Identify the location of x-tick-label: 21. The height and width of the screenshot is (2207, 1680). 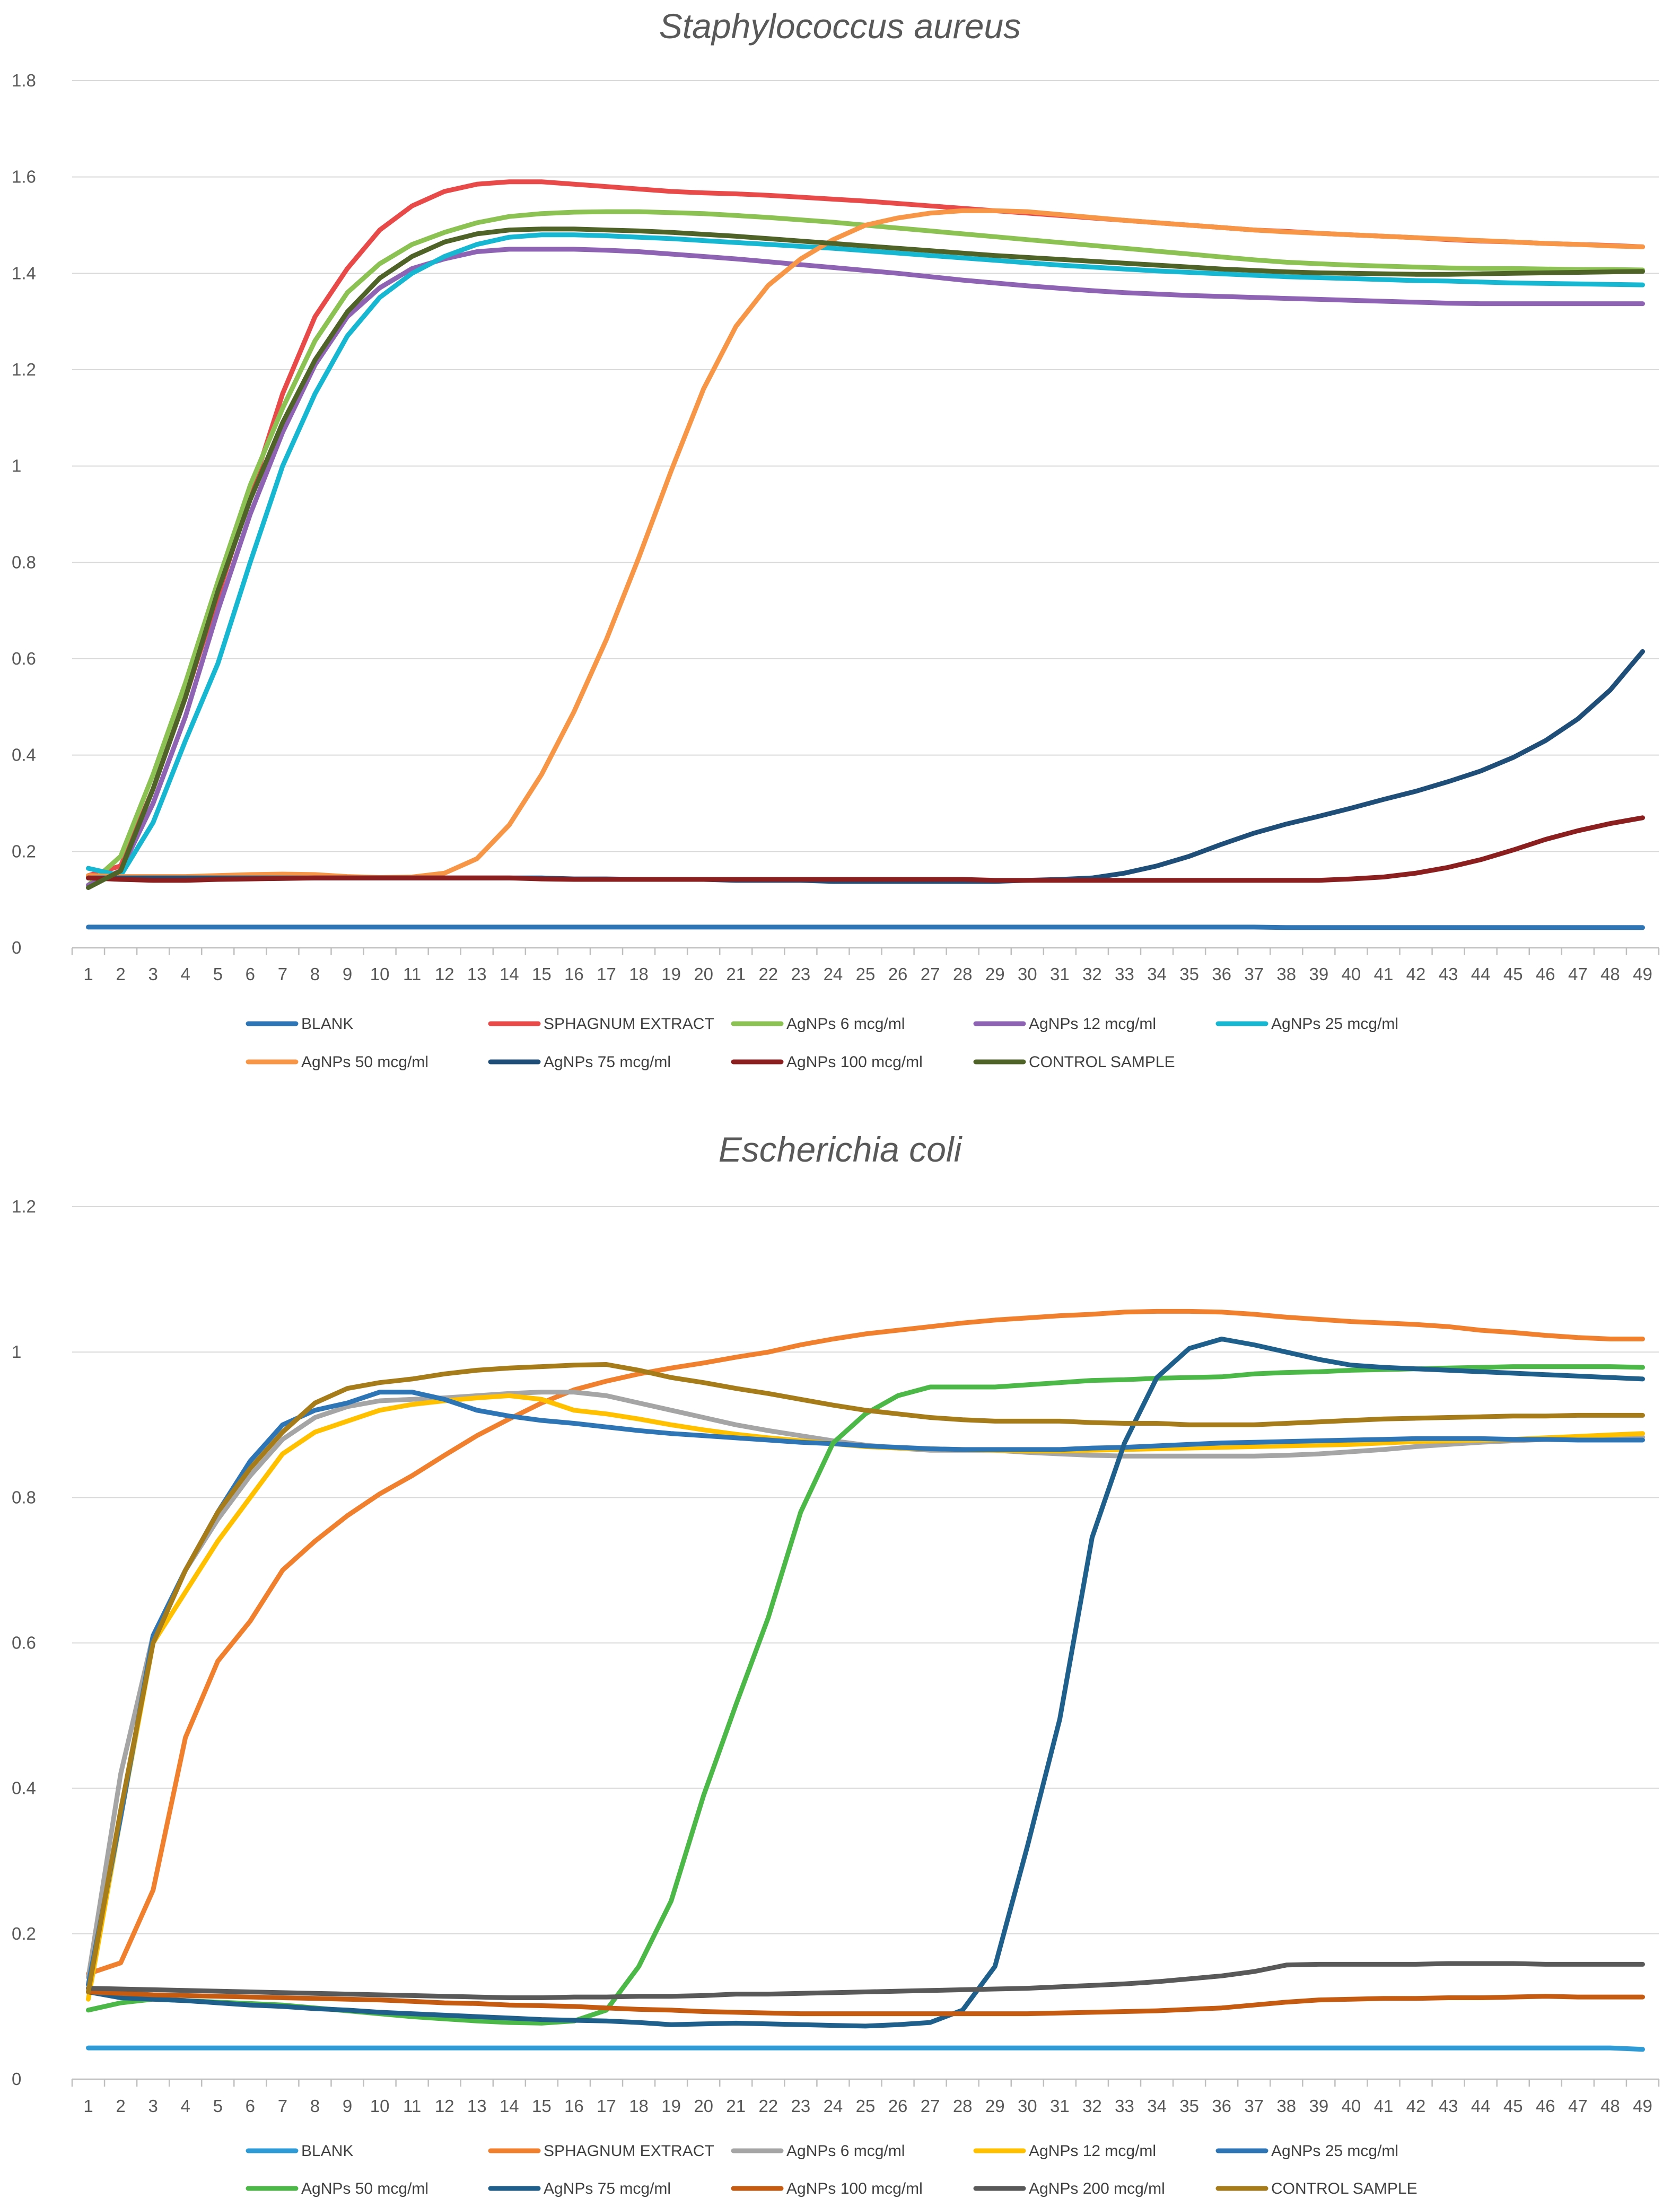
(736, 974).